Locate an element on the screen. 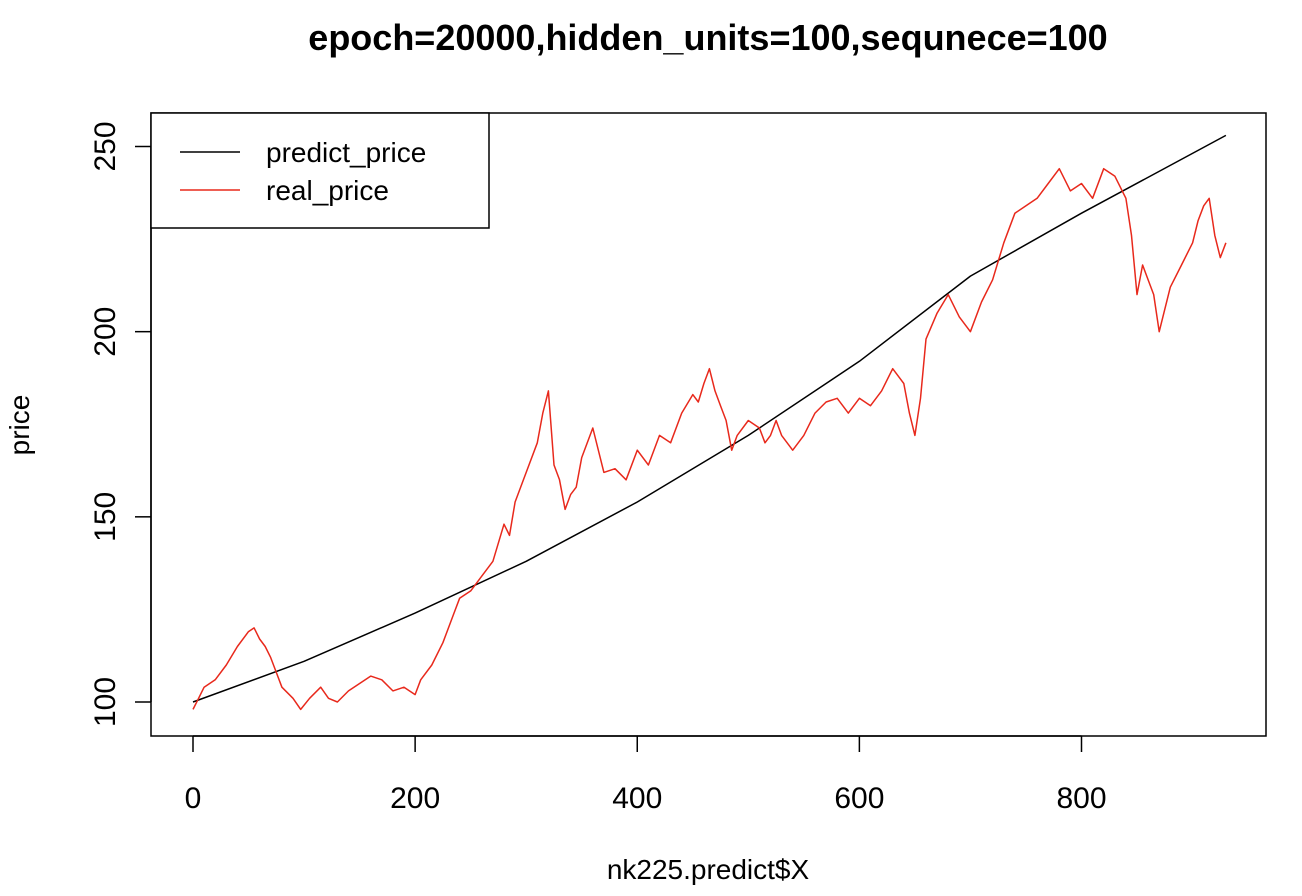  y-tick-label: 200 is located at coordinates (105, 332).